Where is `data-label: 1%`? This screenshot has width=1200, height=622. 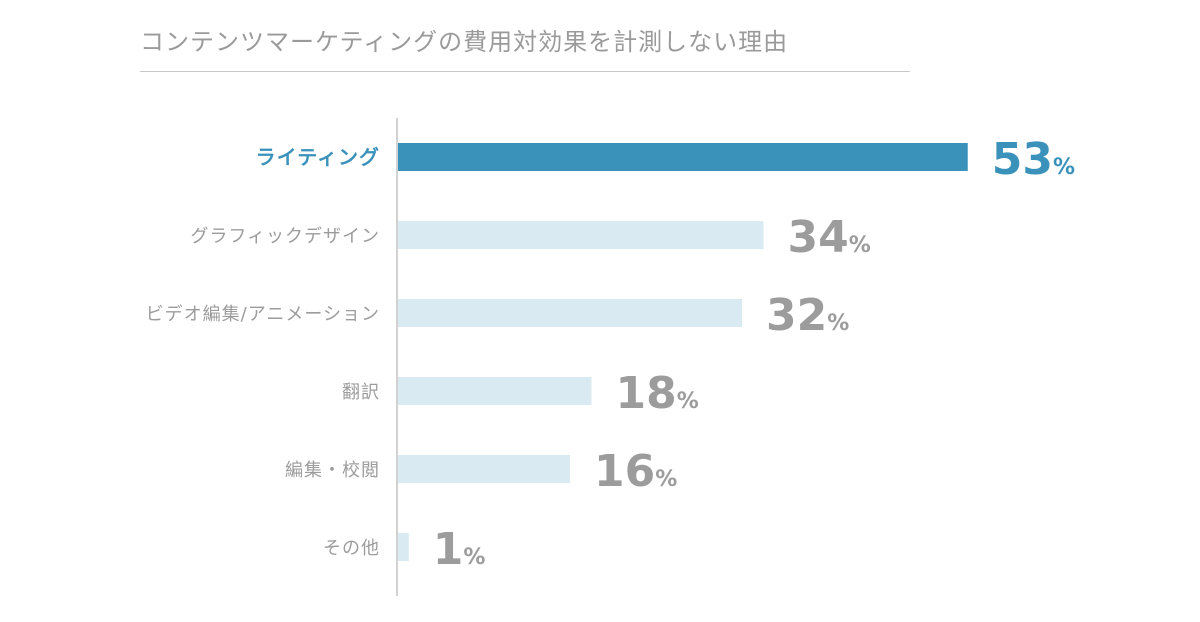
data-label: 1% is located at coordinates (459, 549).